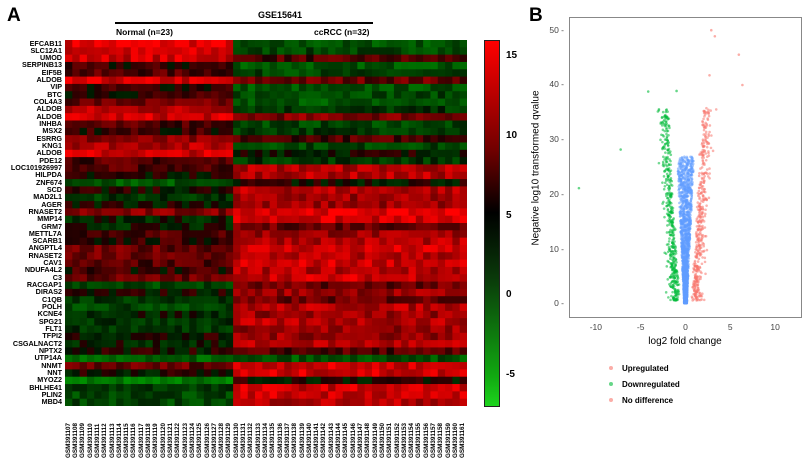 The width and height of the screenshot is (812, 460). I want to click on gene-label: C3, so click(57, 277).